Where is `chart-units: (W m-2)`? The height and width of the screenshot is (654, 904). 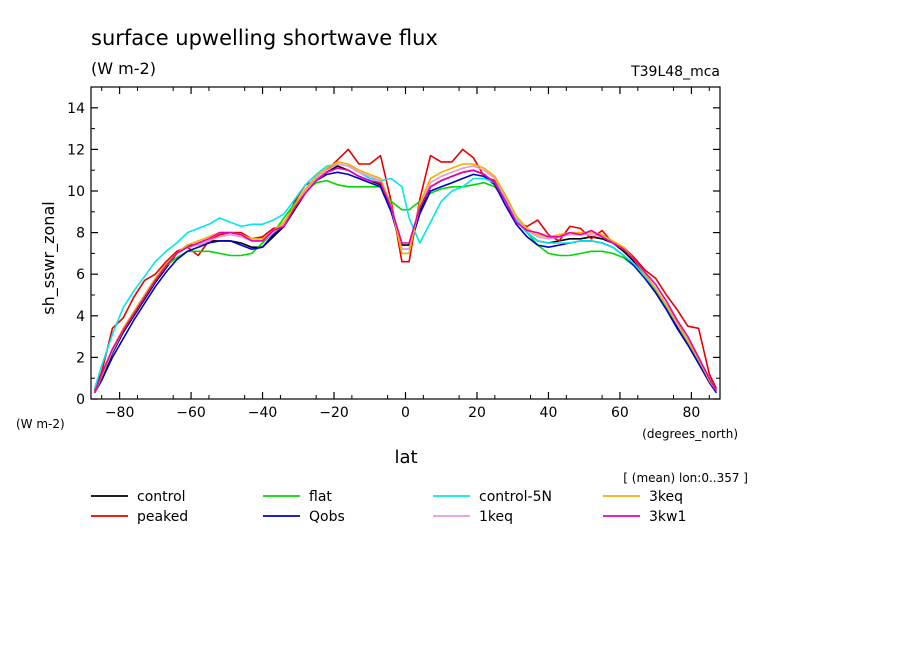
chart-units: (W m-2) is located at coordinates (123, 68).